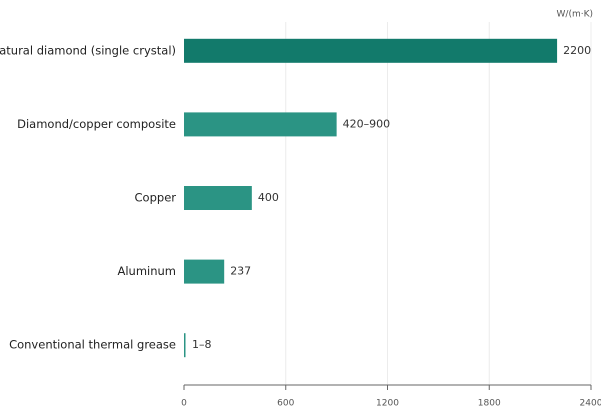 This screenshot has width=601, height=413. I want to click on category-label: Aluminum, so click(146, 271).